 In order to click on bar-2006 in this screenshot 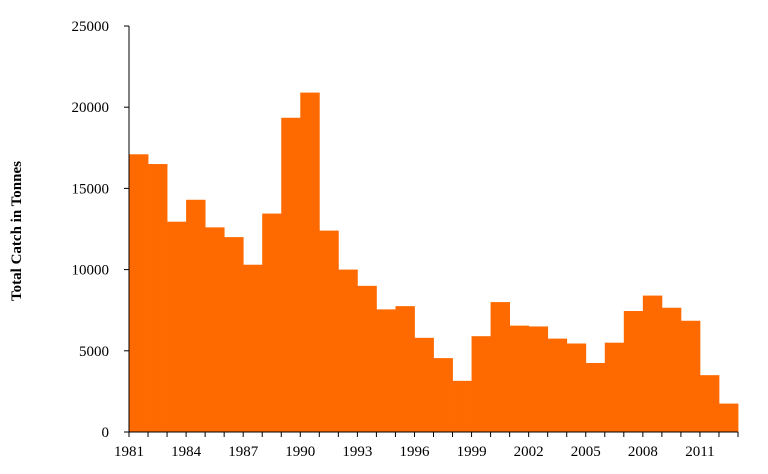, I will do `click(614, 387)`.